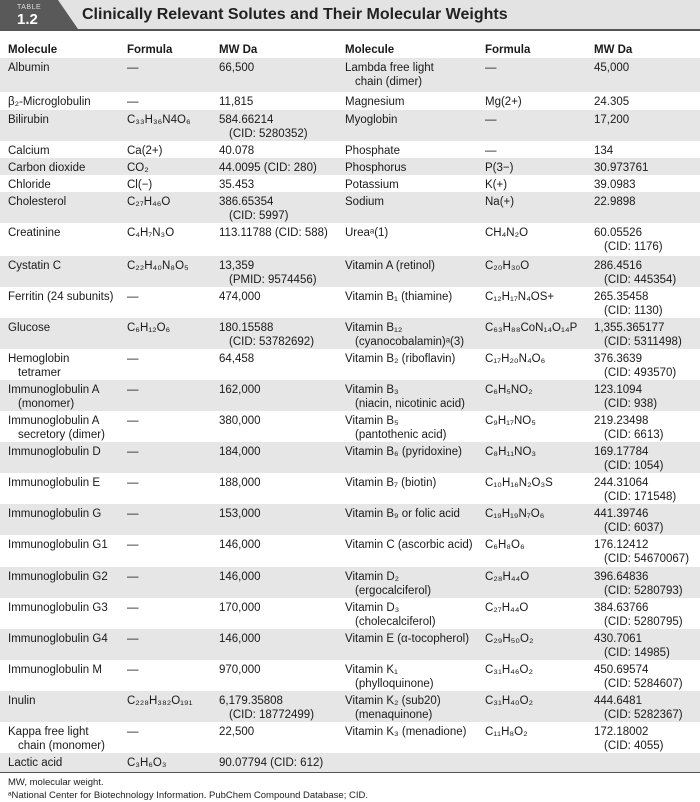  What do you see at coordinates (54, 483) in the screenshot?
I see `cell-molecule: Immunoglobulin E` at bounding box center [54, 483].